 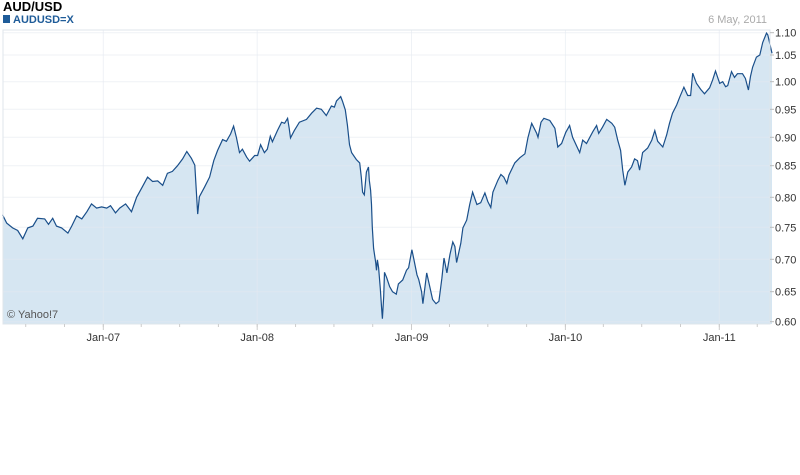 What do you see at coordinates (103, 338) in the screenshot?
I see `x-tick-label: Jan-07` at bounding box center [103, 338].